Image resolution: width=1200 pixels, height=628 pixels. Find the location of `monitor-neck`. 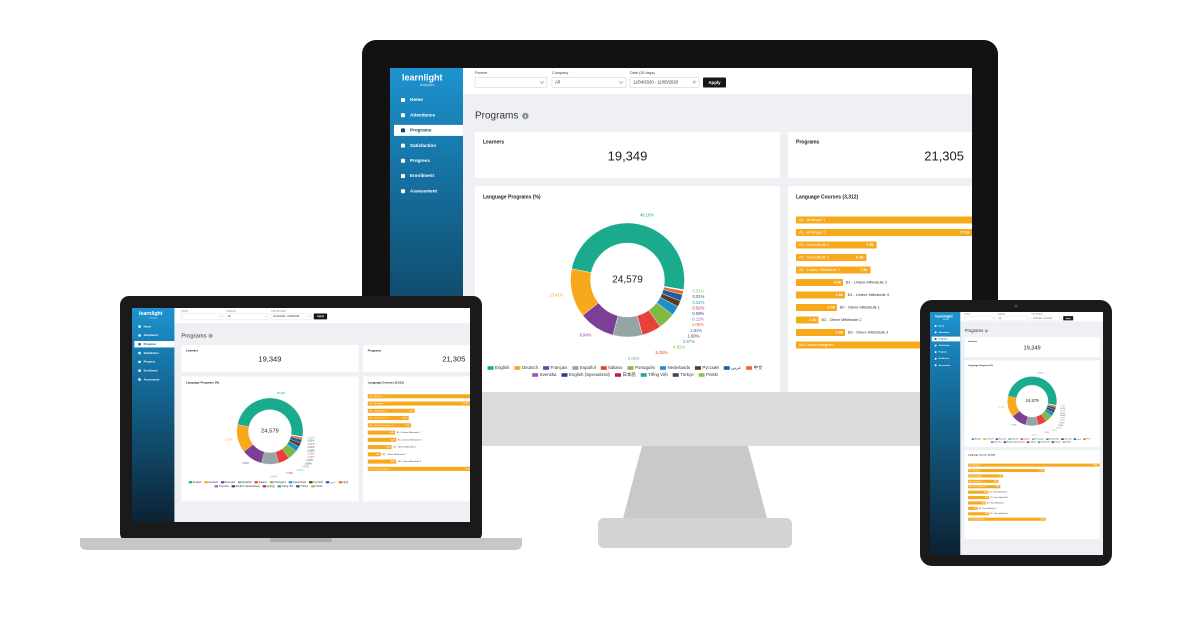

monitor-neck is located at coordinates (695, 484).